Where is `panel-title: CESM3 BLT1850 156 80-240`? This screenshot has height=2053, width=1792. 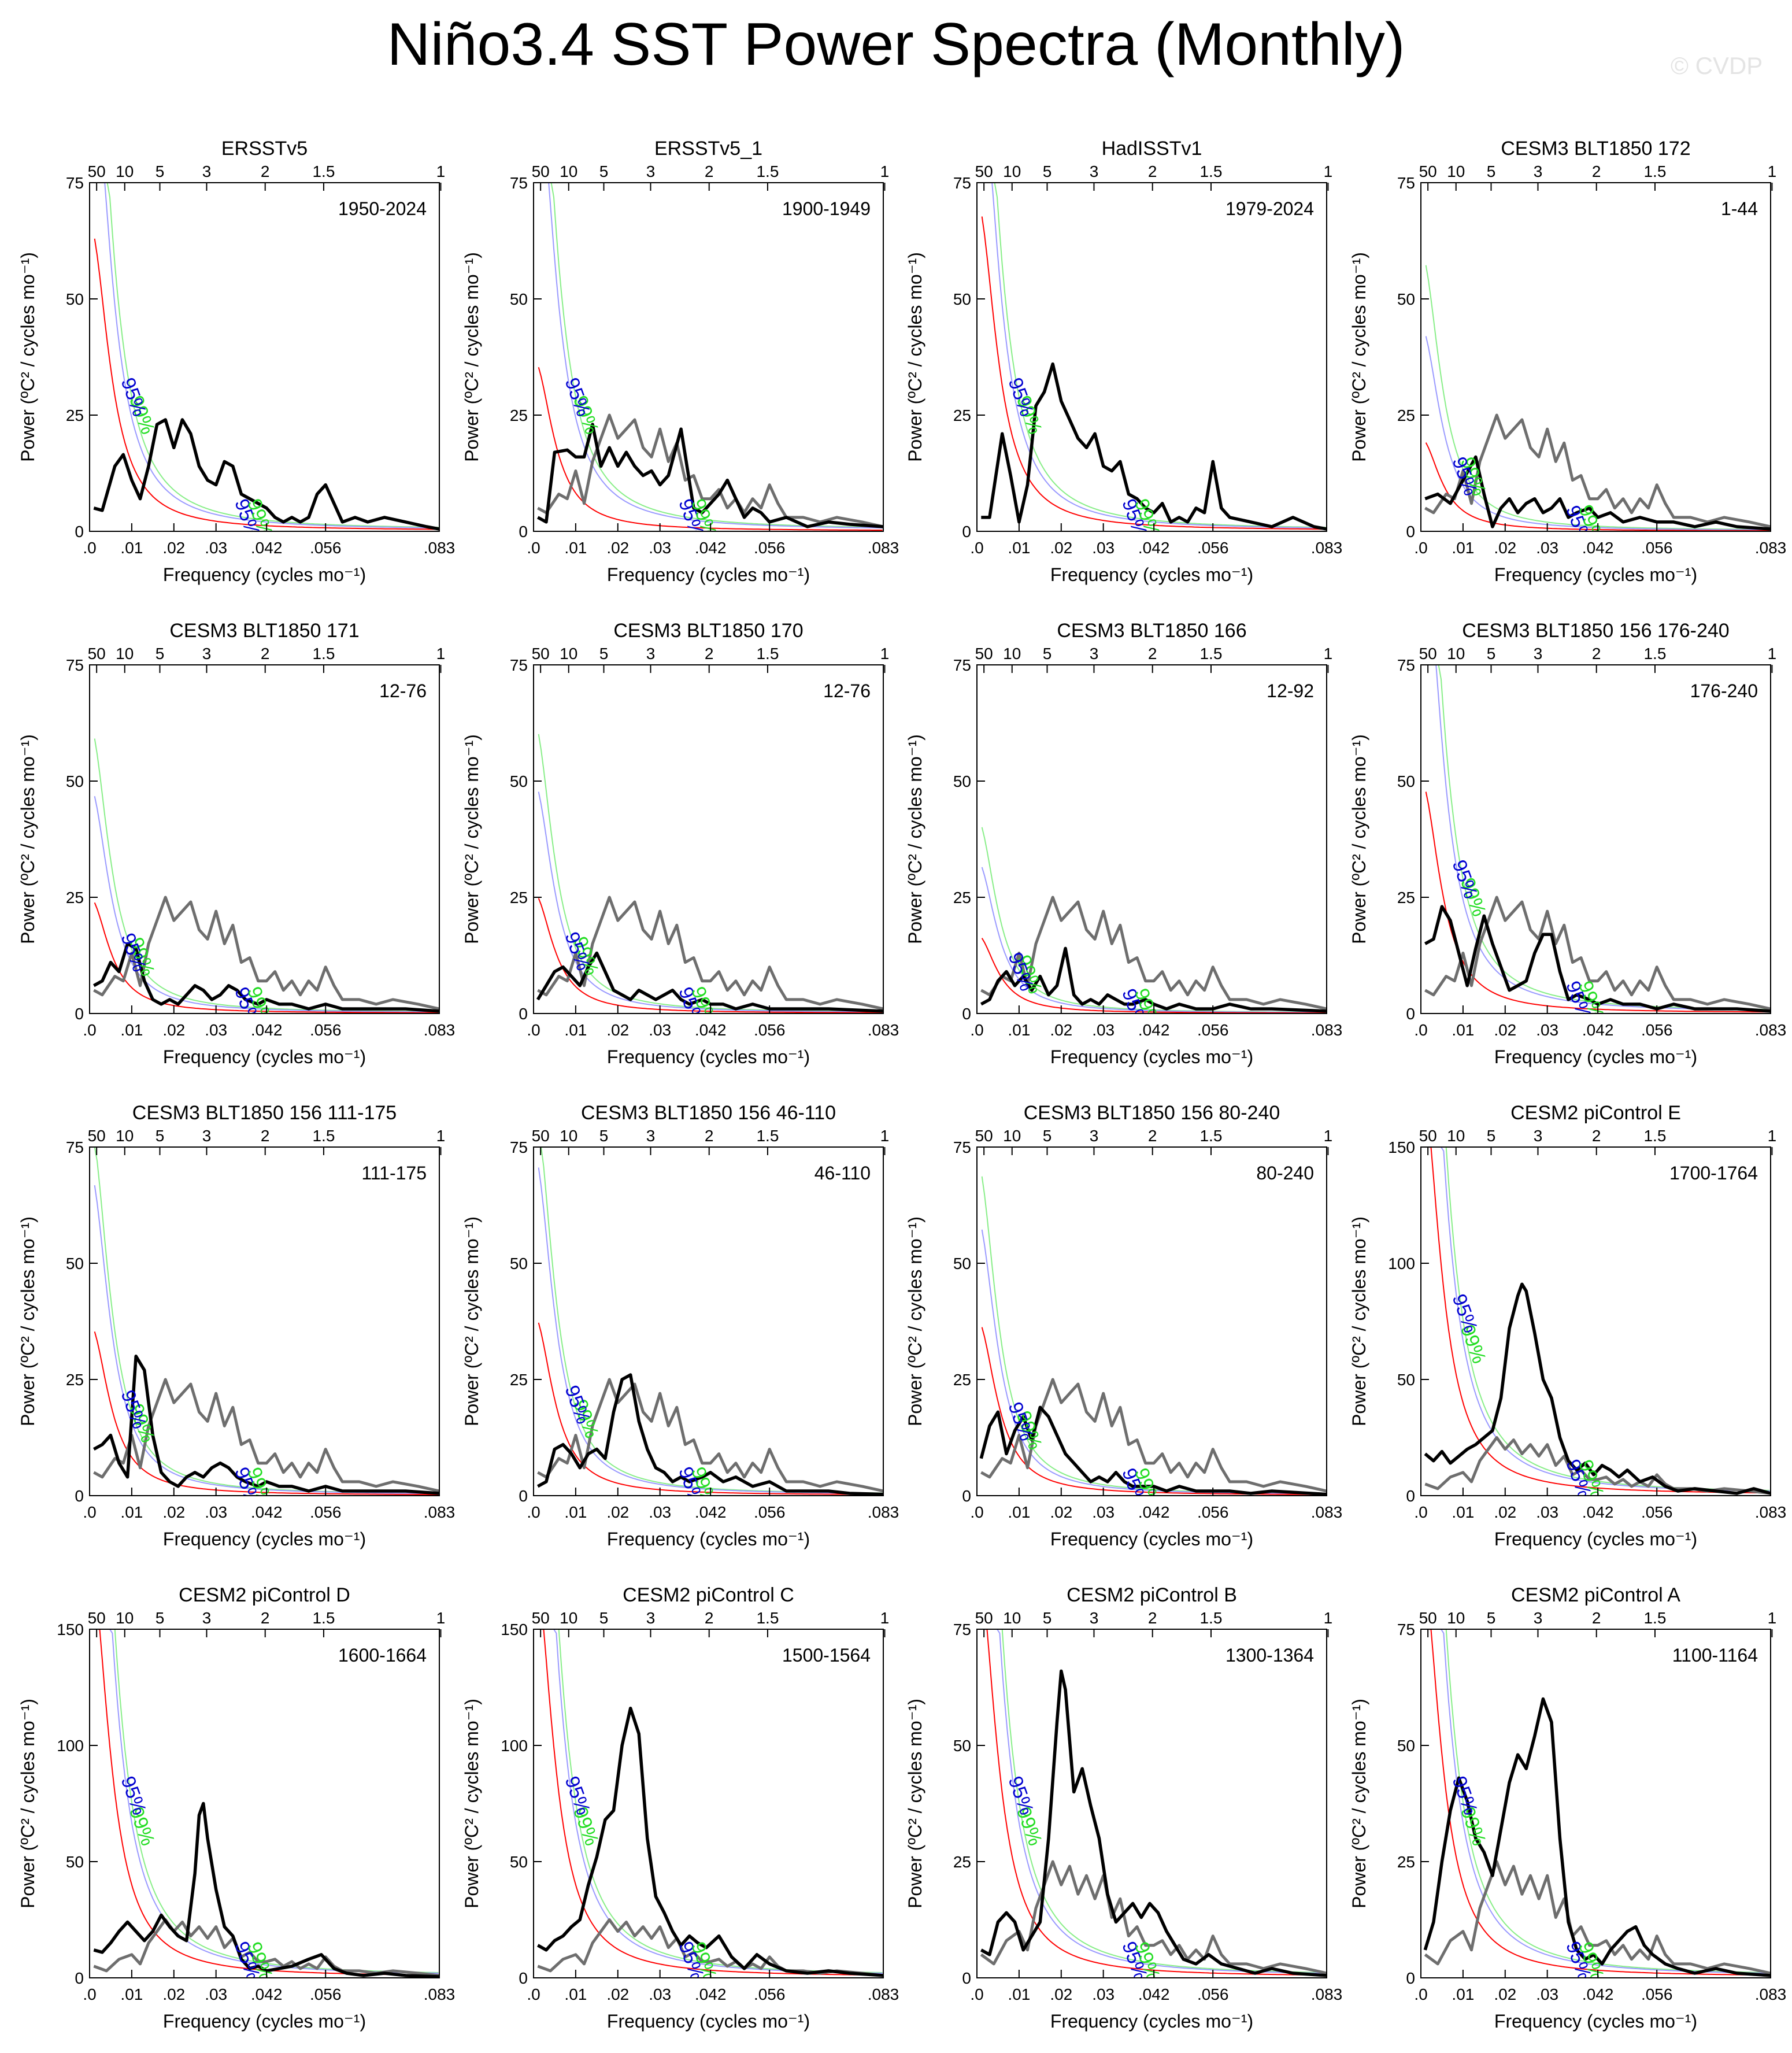 panel-title: CESM3 BLT1850 156 80-240 is located at coordinates (1152, 1113).